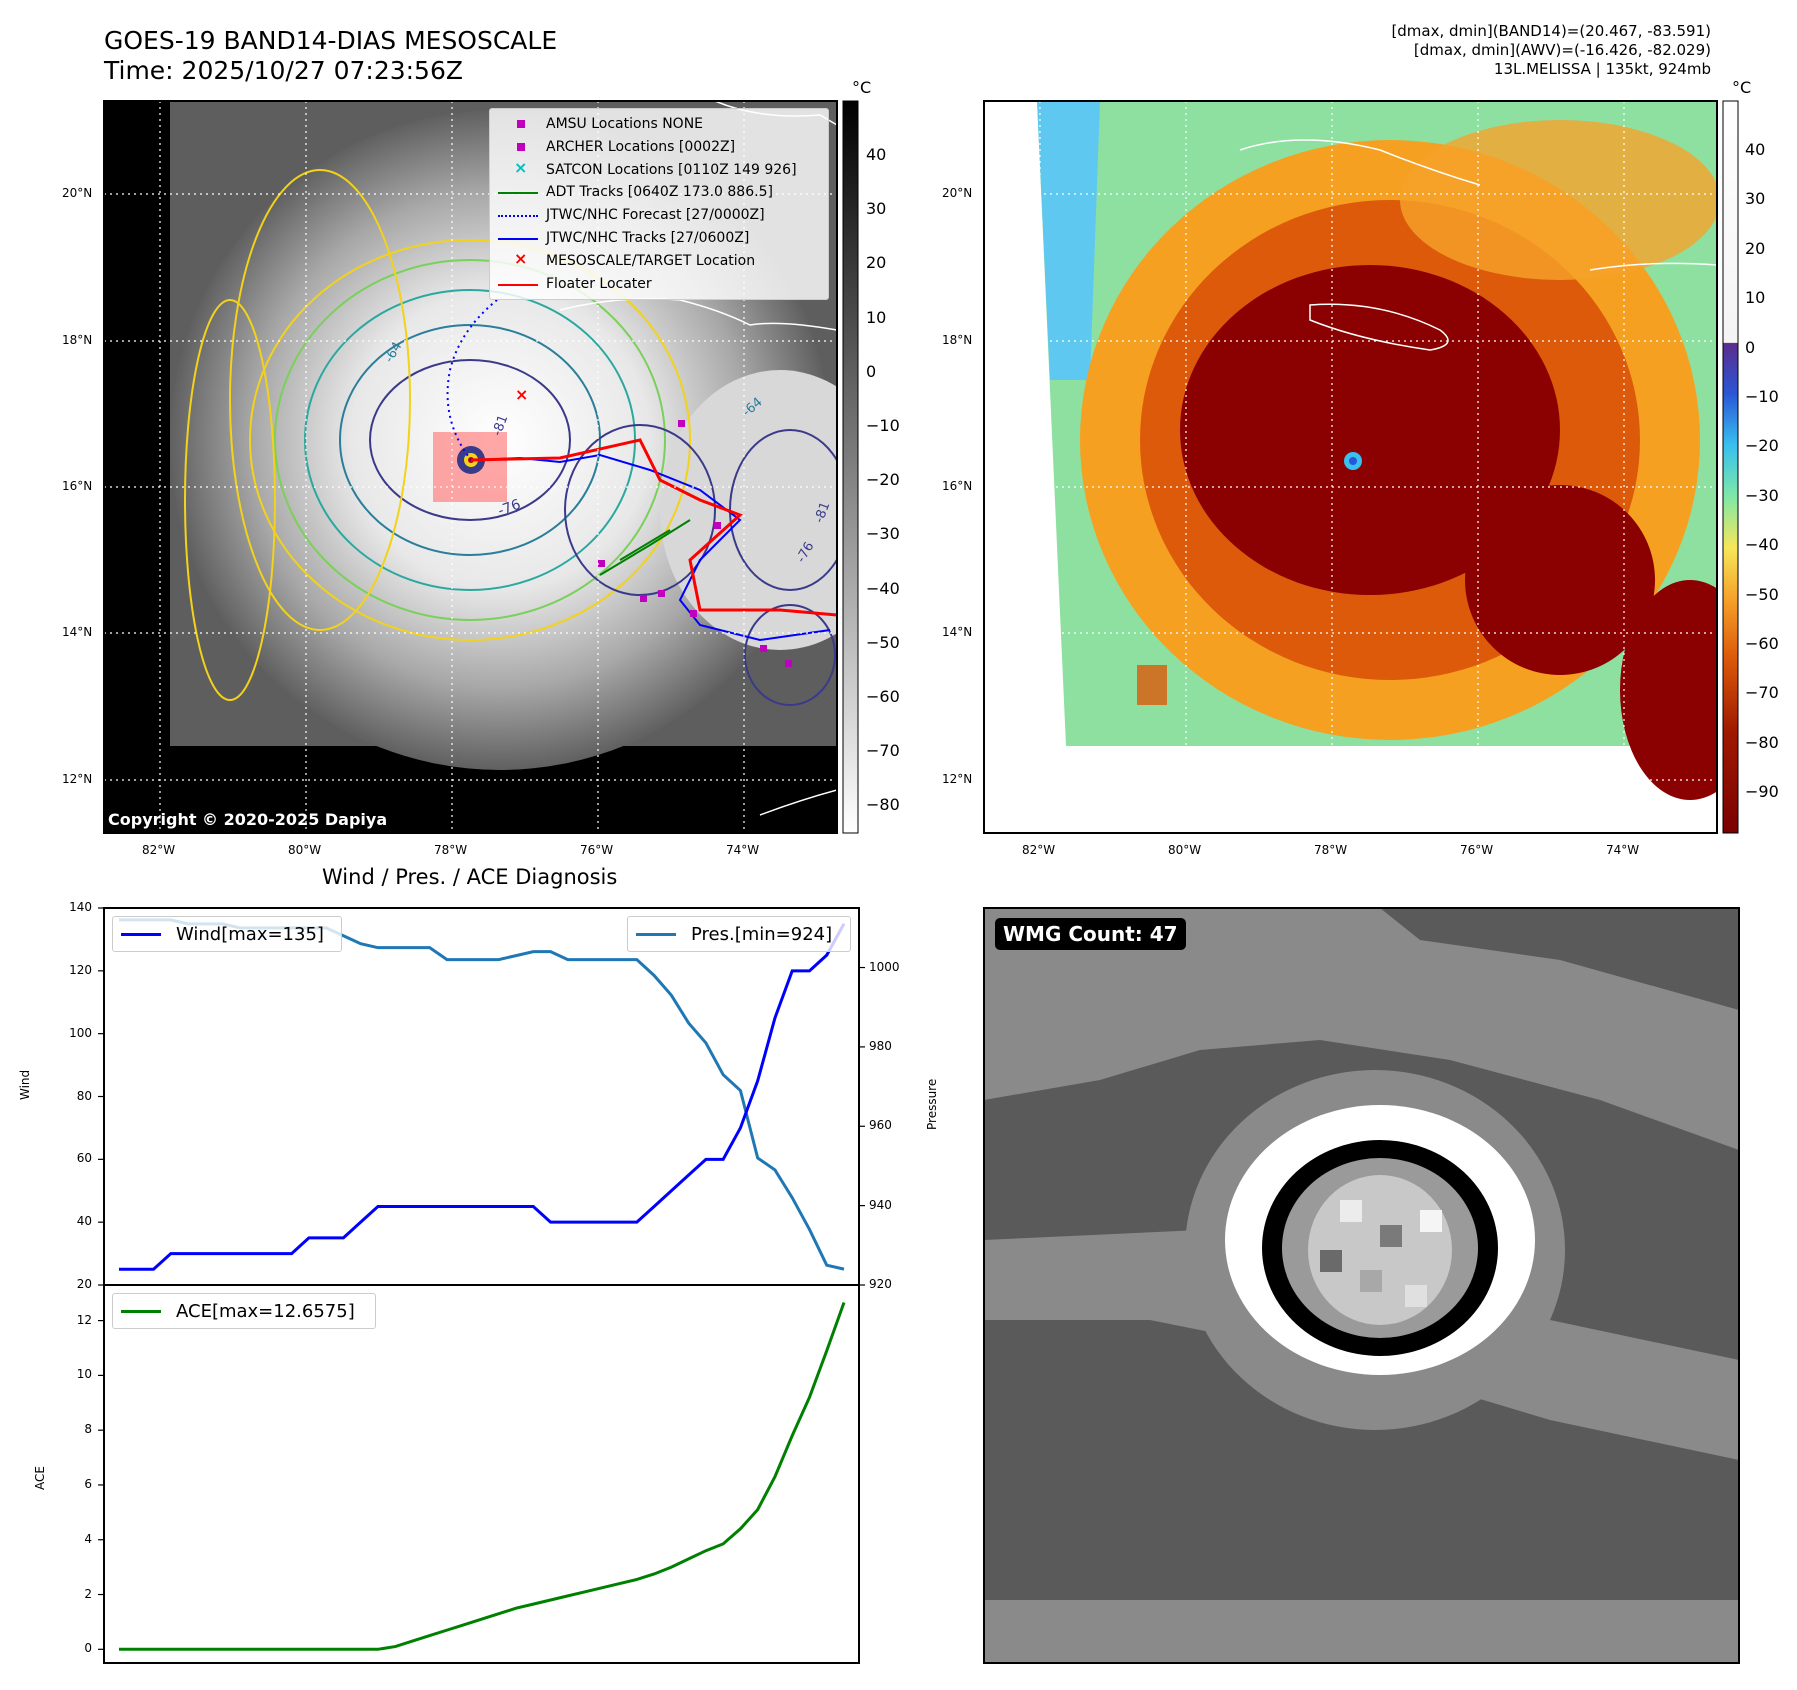  Describe the element at coordinates (84, 1095) in the screenshot. I see `y-tick-label: 80` at that location.